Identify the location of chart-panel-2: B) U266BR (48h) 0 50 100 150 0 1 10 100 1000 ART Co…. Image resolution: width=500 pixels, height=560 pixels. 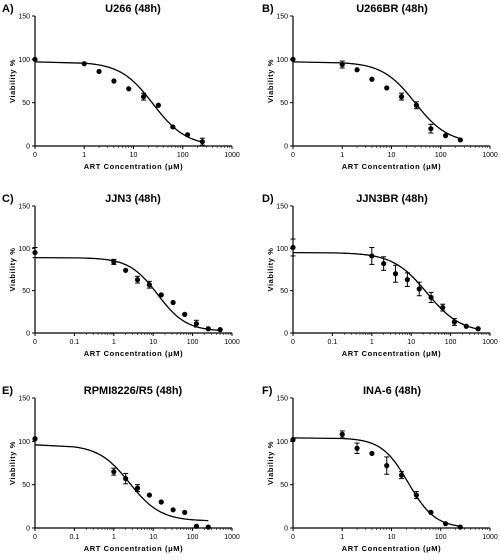
(380, 87).